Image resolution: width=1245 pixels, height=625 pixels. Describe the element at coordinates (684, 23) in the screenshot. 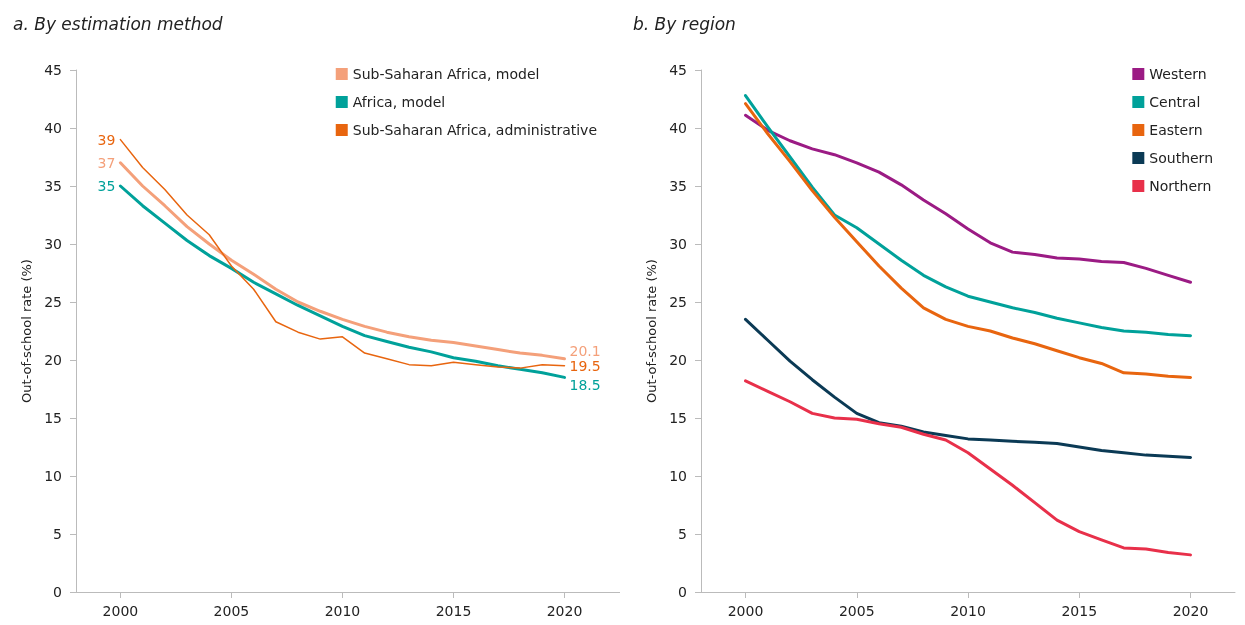

I see `chart-title: b. By region` at that location.